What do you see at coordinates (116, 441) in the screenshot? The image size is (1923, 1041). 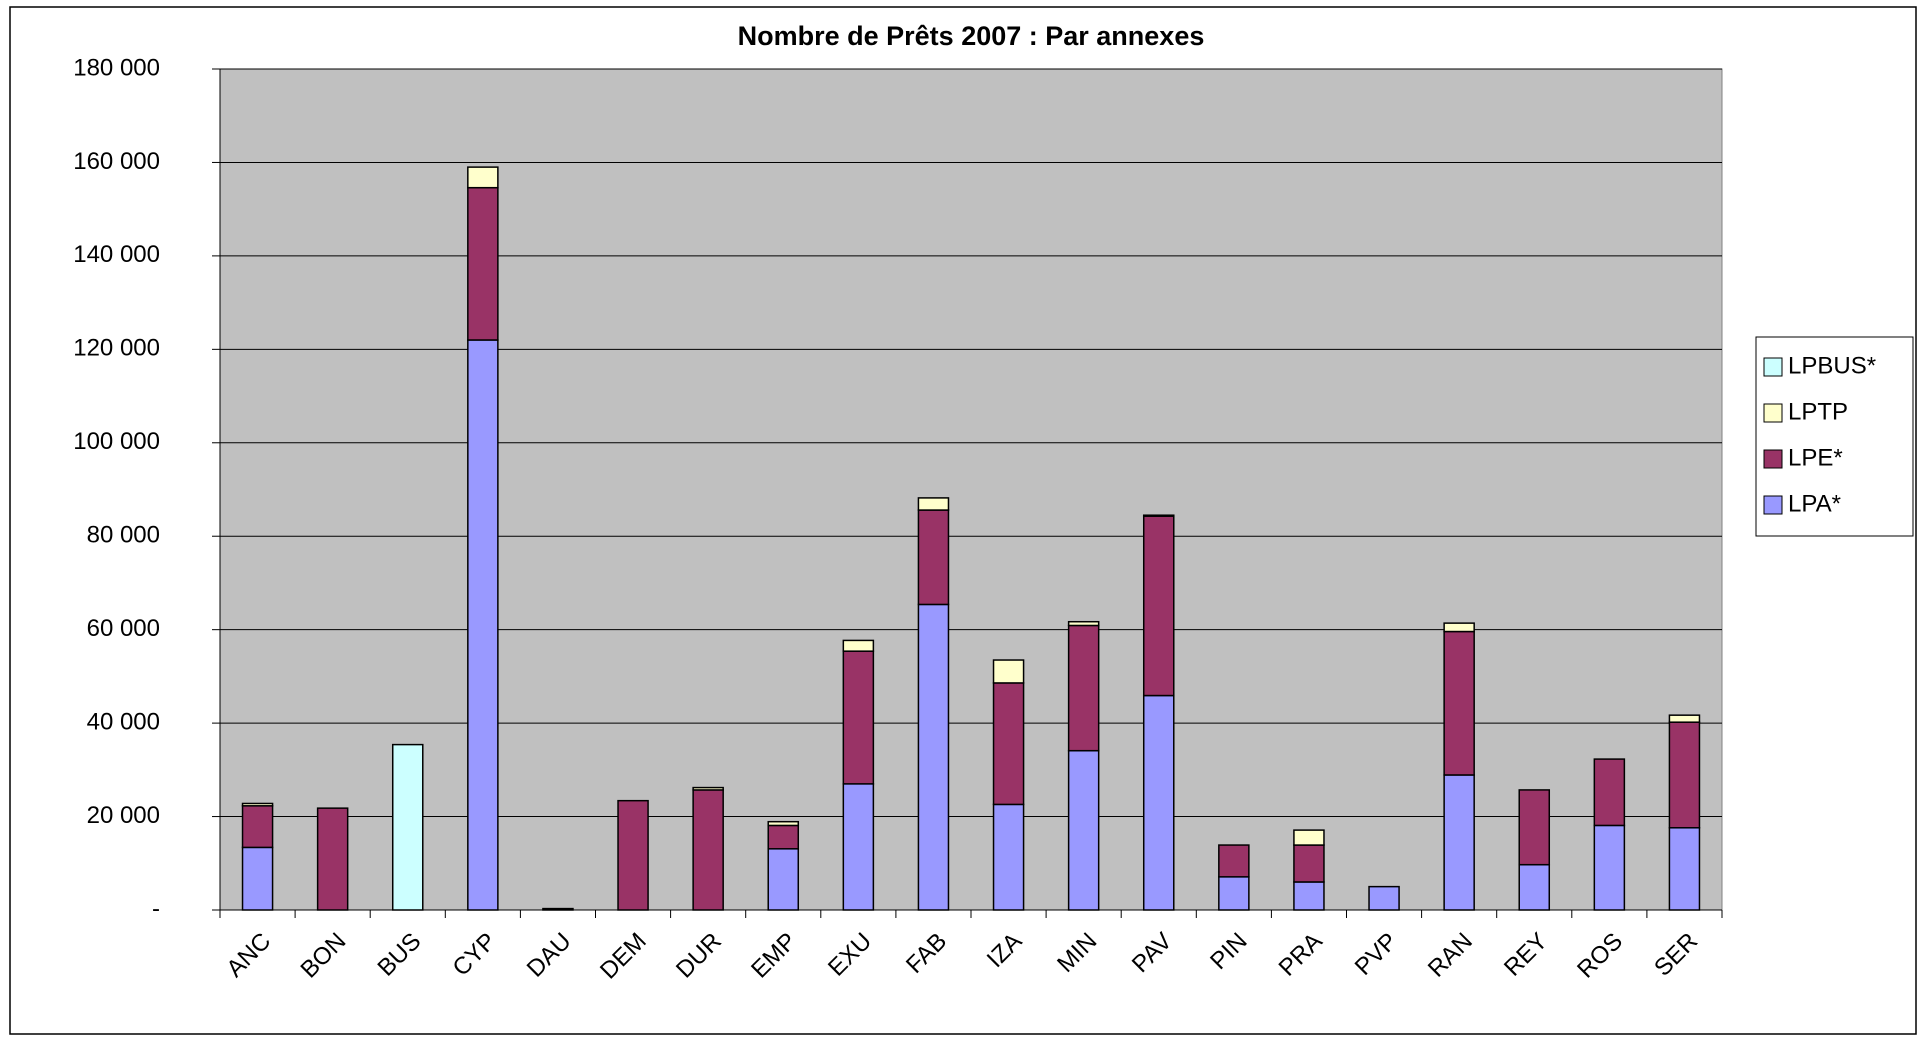 I see `y-tick-label: 100 000` at bounding box center [116, 441].